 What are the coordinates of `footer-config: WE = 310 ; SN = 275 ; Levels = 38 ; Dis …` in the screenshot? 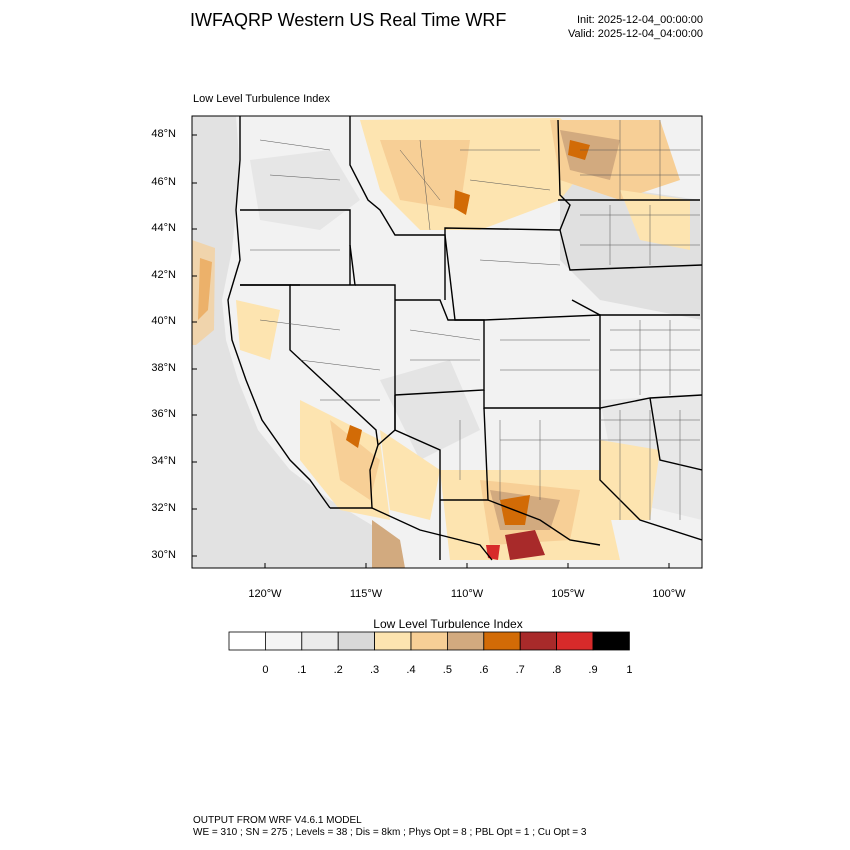 It's located at (390, 832).